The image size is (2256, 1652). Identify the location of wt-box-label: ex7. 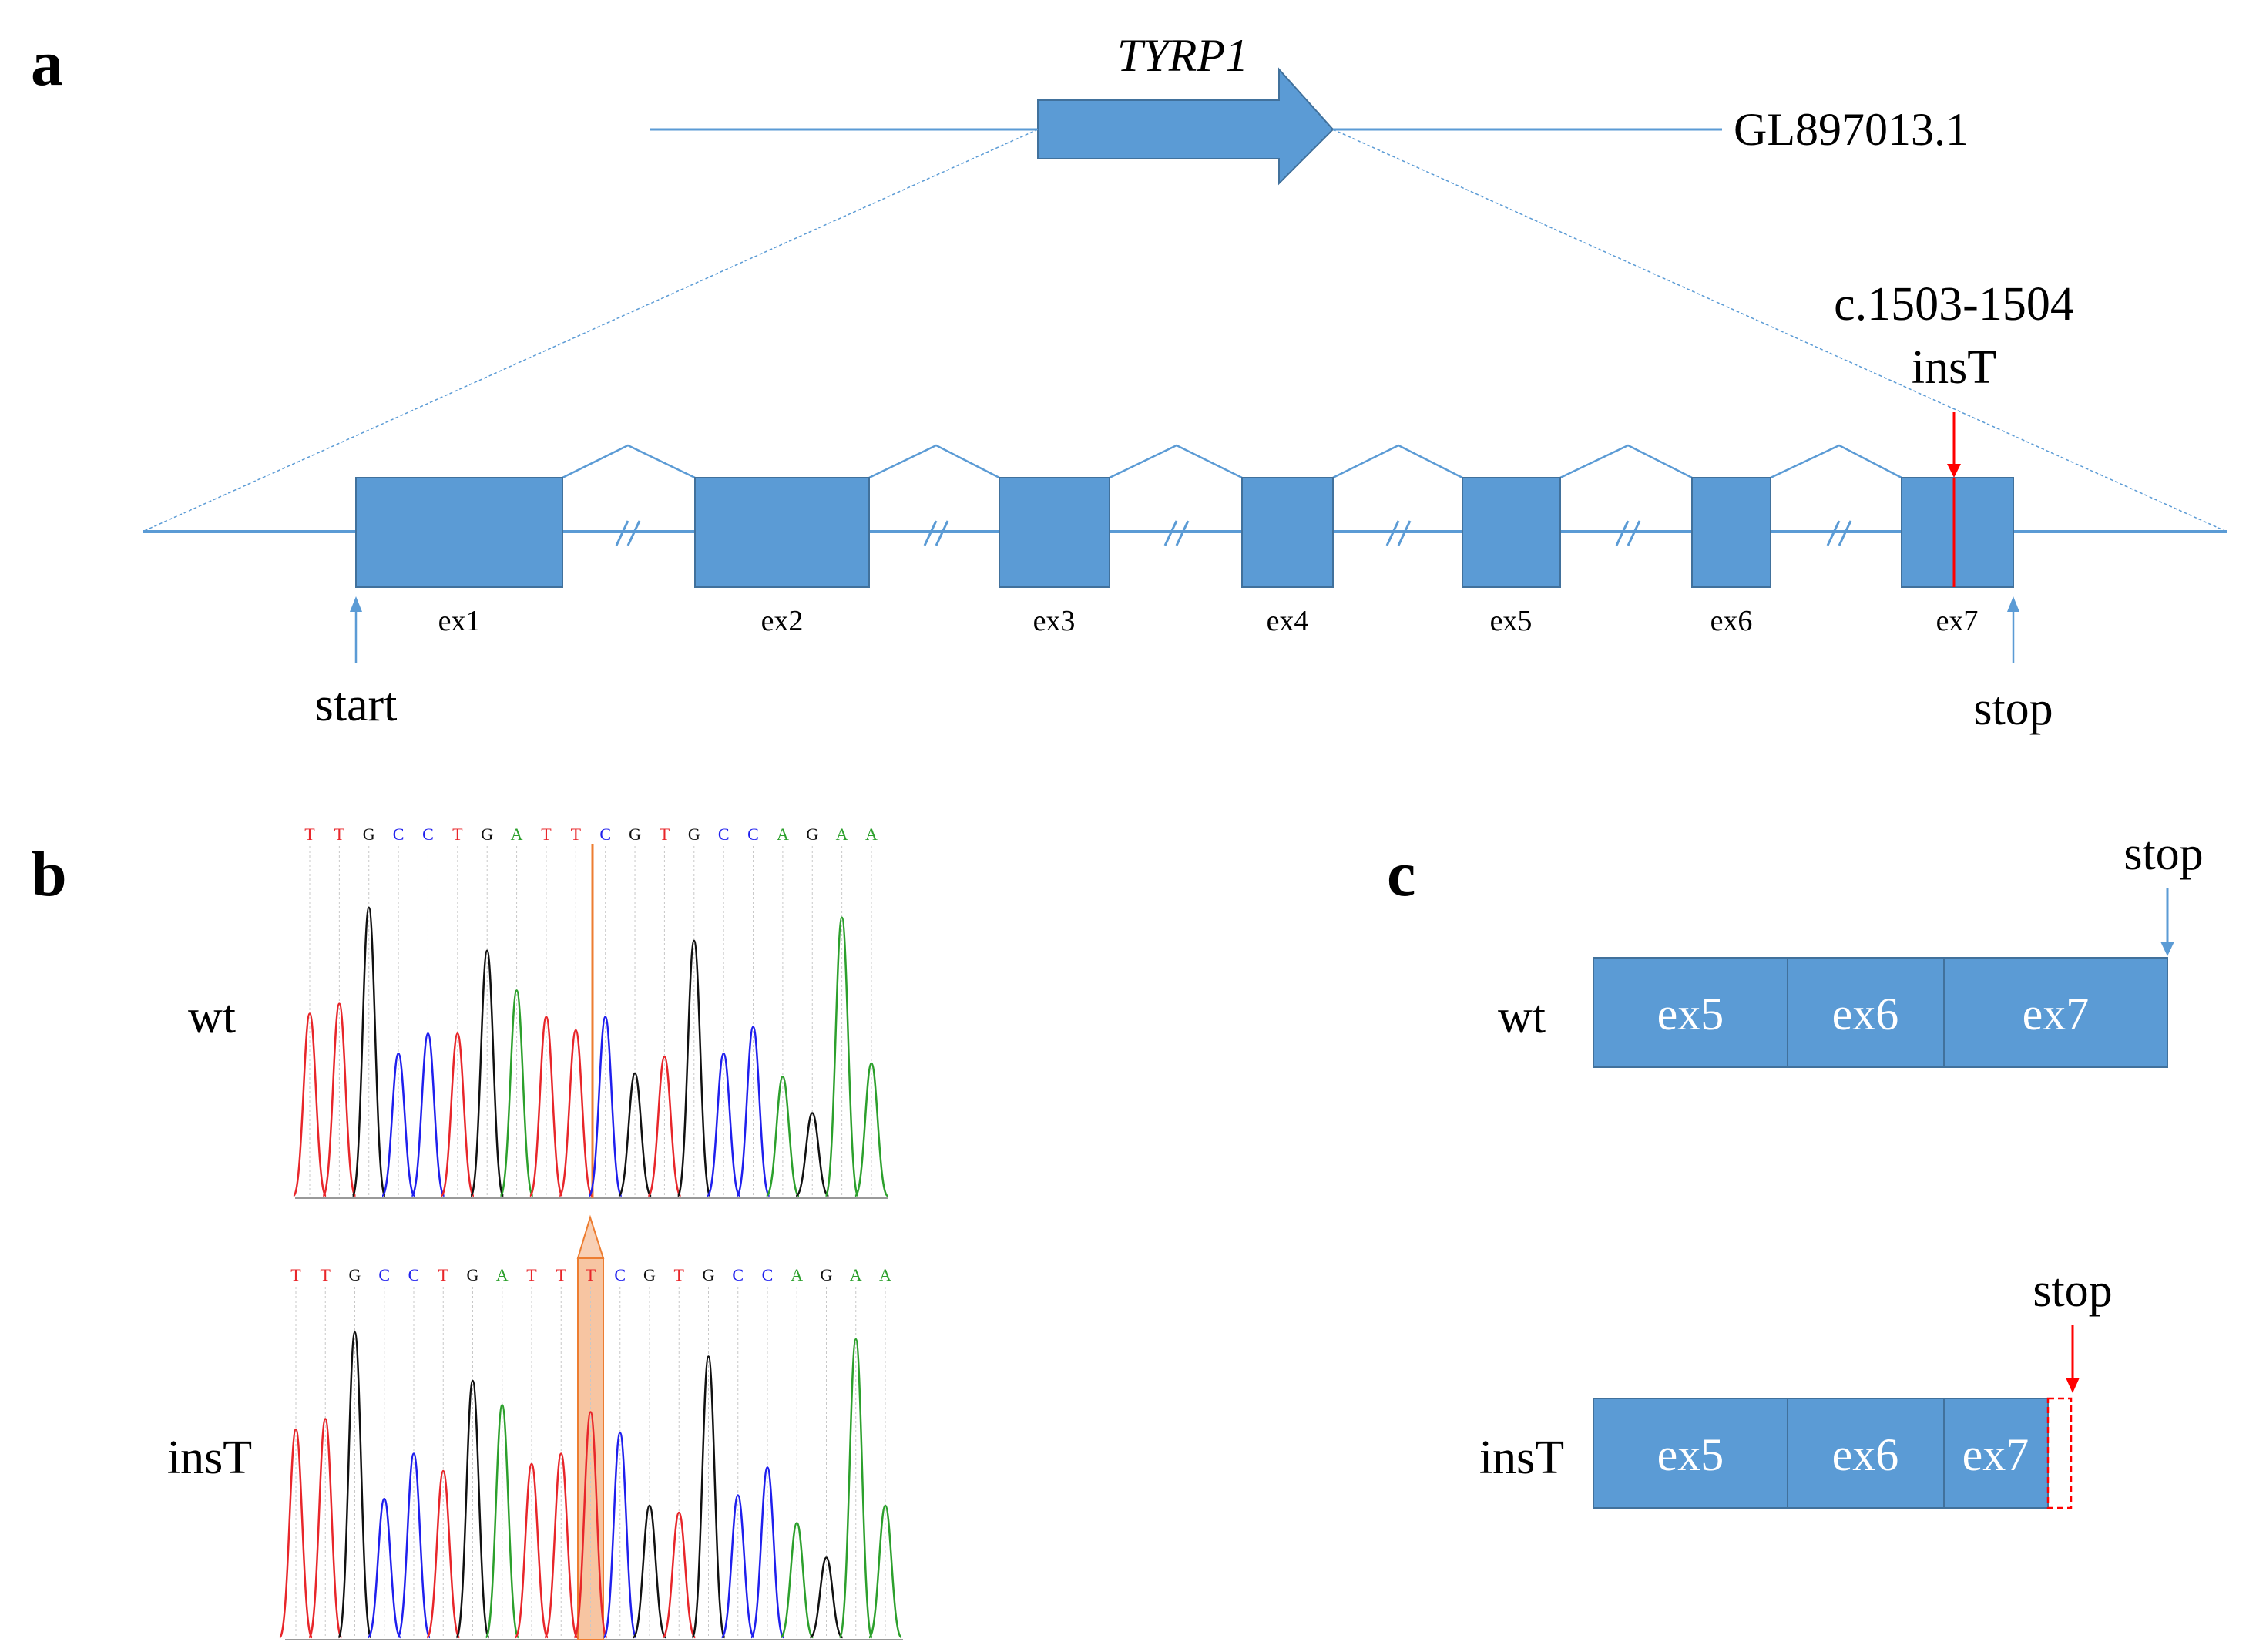
(2056, 1014).